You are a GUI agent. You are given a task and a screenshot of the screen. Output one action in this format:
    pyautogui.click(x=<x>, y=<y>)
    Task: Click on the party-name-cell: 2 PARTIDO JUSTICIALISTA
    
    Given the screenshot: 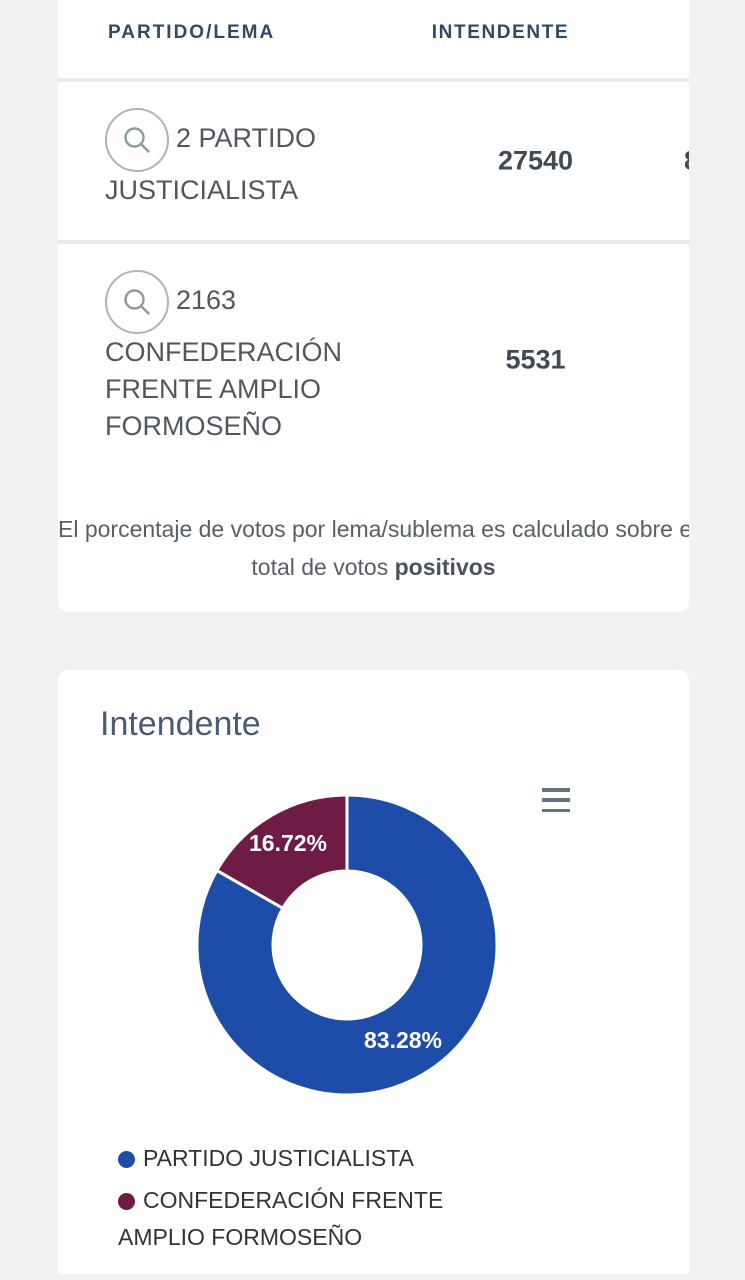 What is the action you would take?
    pyautogui.click(x=229, y=145)
    